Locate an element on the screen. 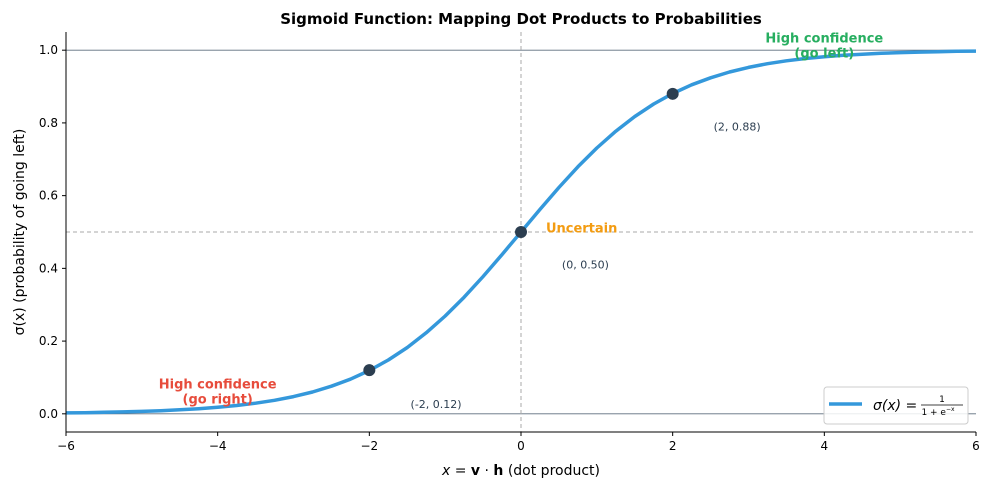 The image size is (989, 490). y-axis-label: σ(x) (probability of going left) is located at coordinates (20, 232).